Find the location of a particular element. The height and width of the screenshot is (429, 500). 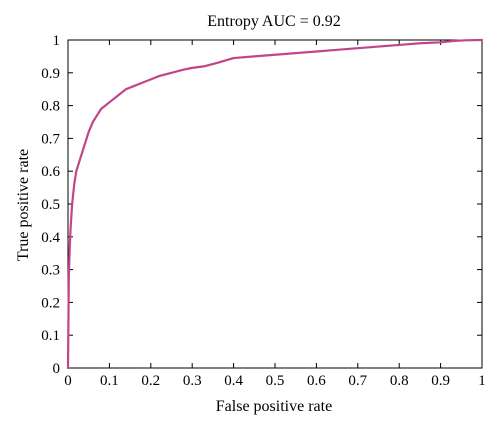

y-axis-title: True positive rate is located at coordinates (23, 205).